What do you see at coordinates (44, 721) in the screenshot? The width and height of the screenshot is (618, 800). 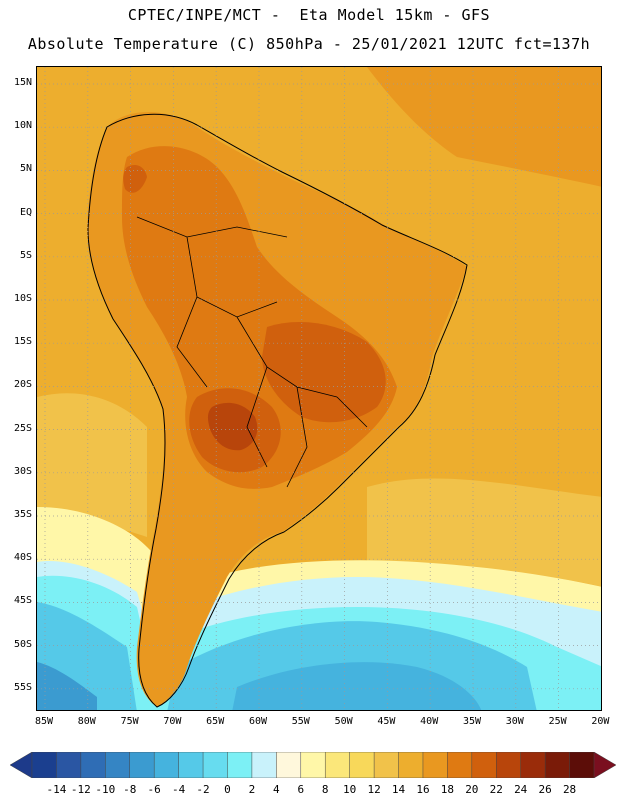 I see `lon-label: 85W` at bounding box center [44, 721].